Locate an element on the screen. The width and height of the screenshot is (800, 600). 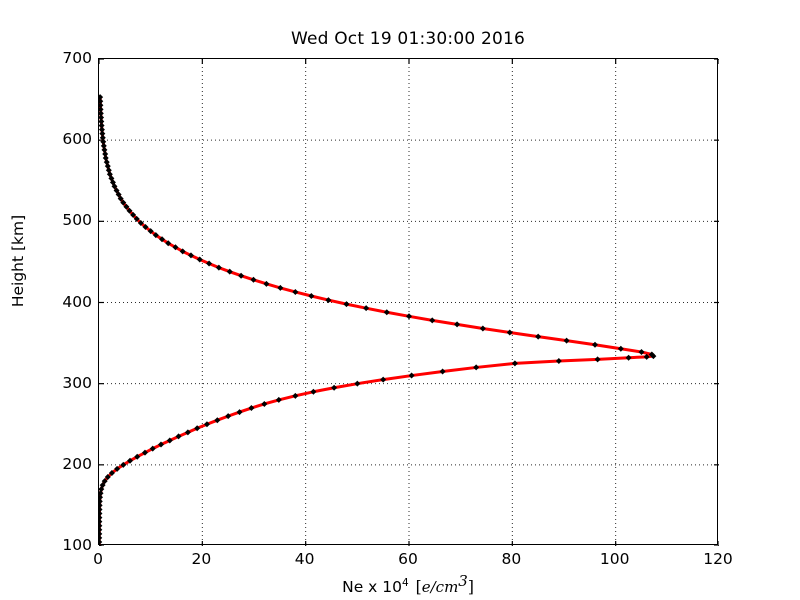
x-tick-label: 80 is located at coordinates (511, 559).